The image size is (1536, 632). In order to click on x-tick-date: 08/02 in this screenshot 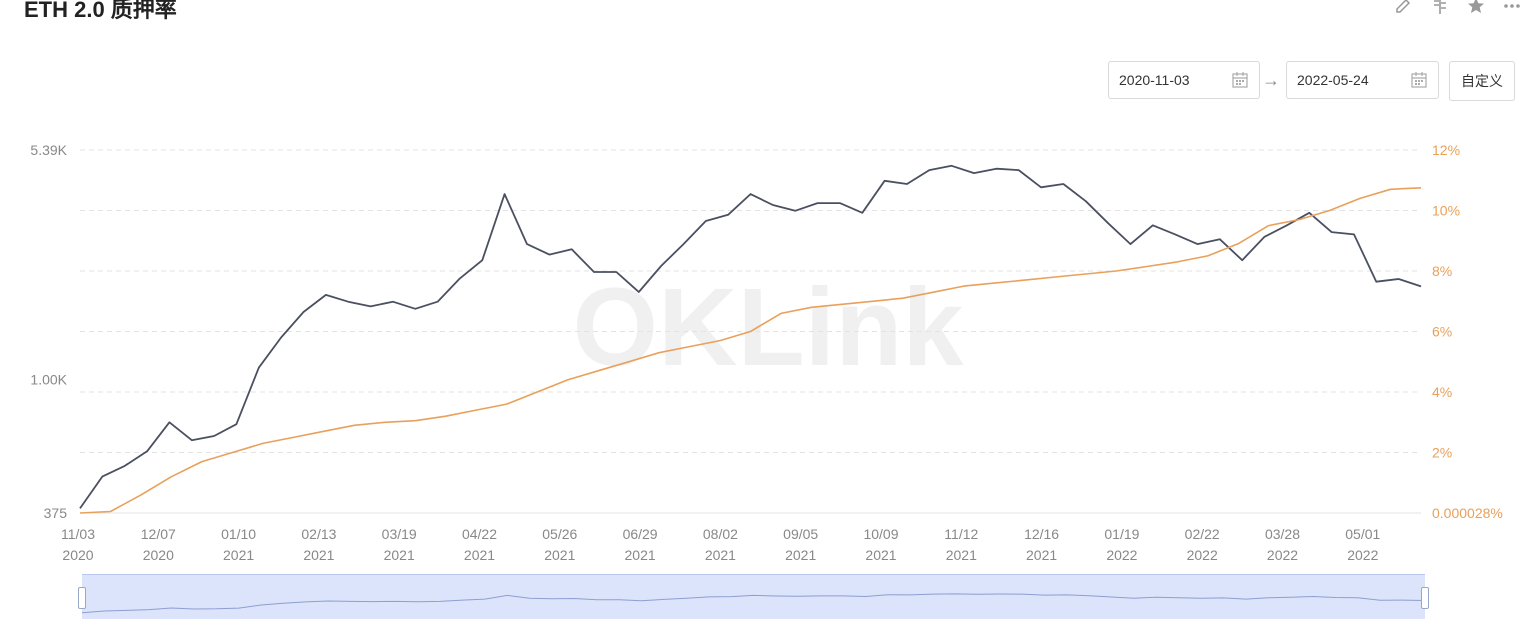, I will do `click(720, 534)`.